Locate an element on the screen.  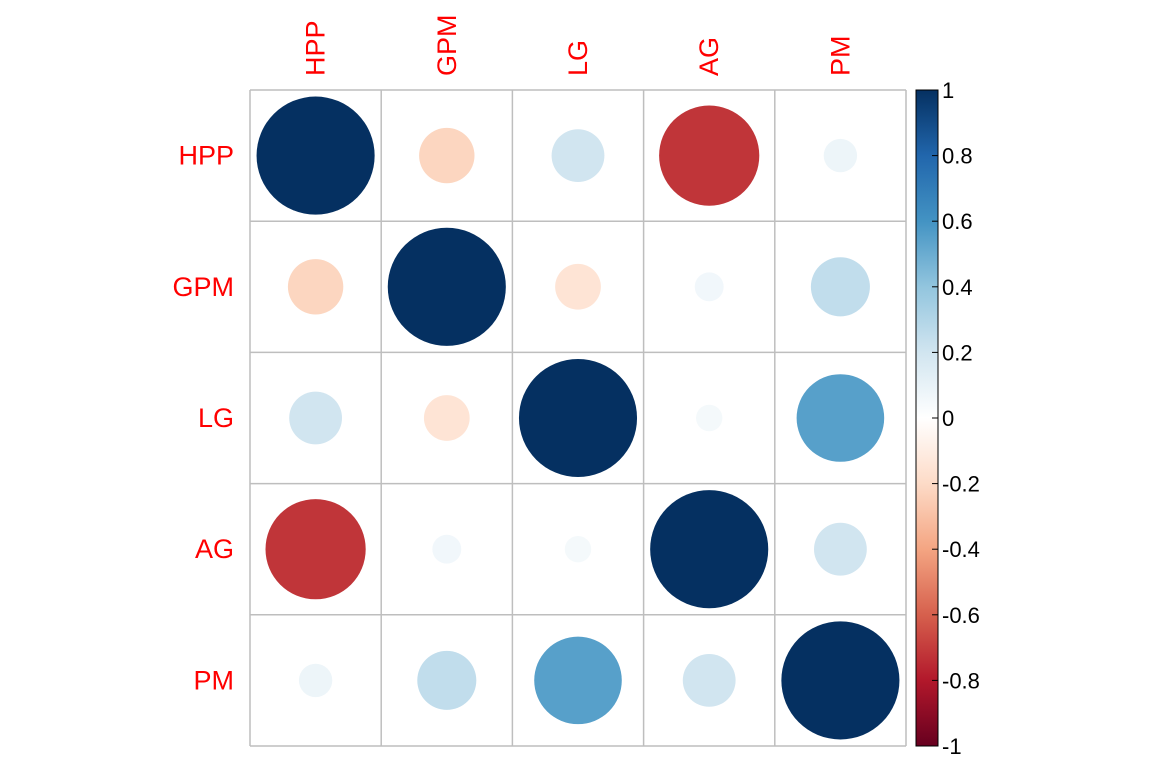
correlation-circle-hpp-gpm is located at coordinates (447, 155).